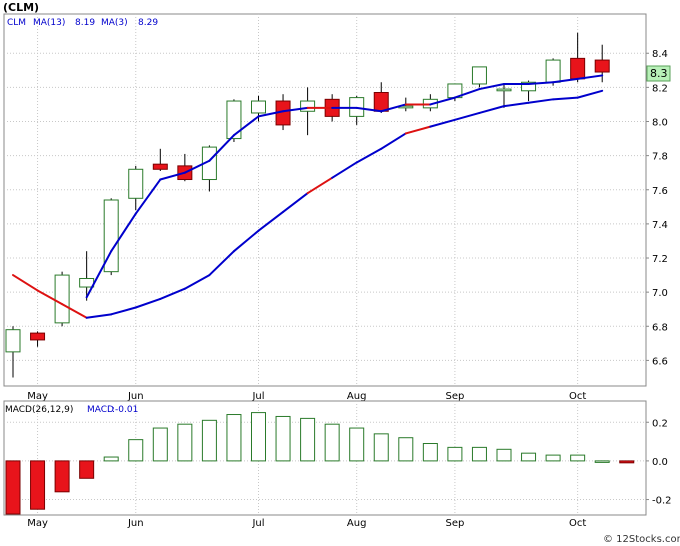 Image resolution: width=680 pixels, height=546 pixels. I want to click on last-price-tag-text: 8.3, so click(659, 73).